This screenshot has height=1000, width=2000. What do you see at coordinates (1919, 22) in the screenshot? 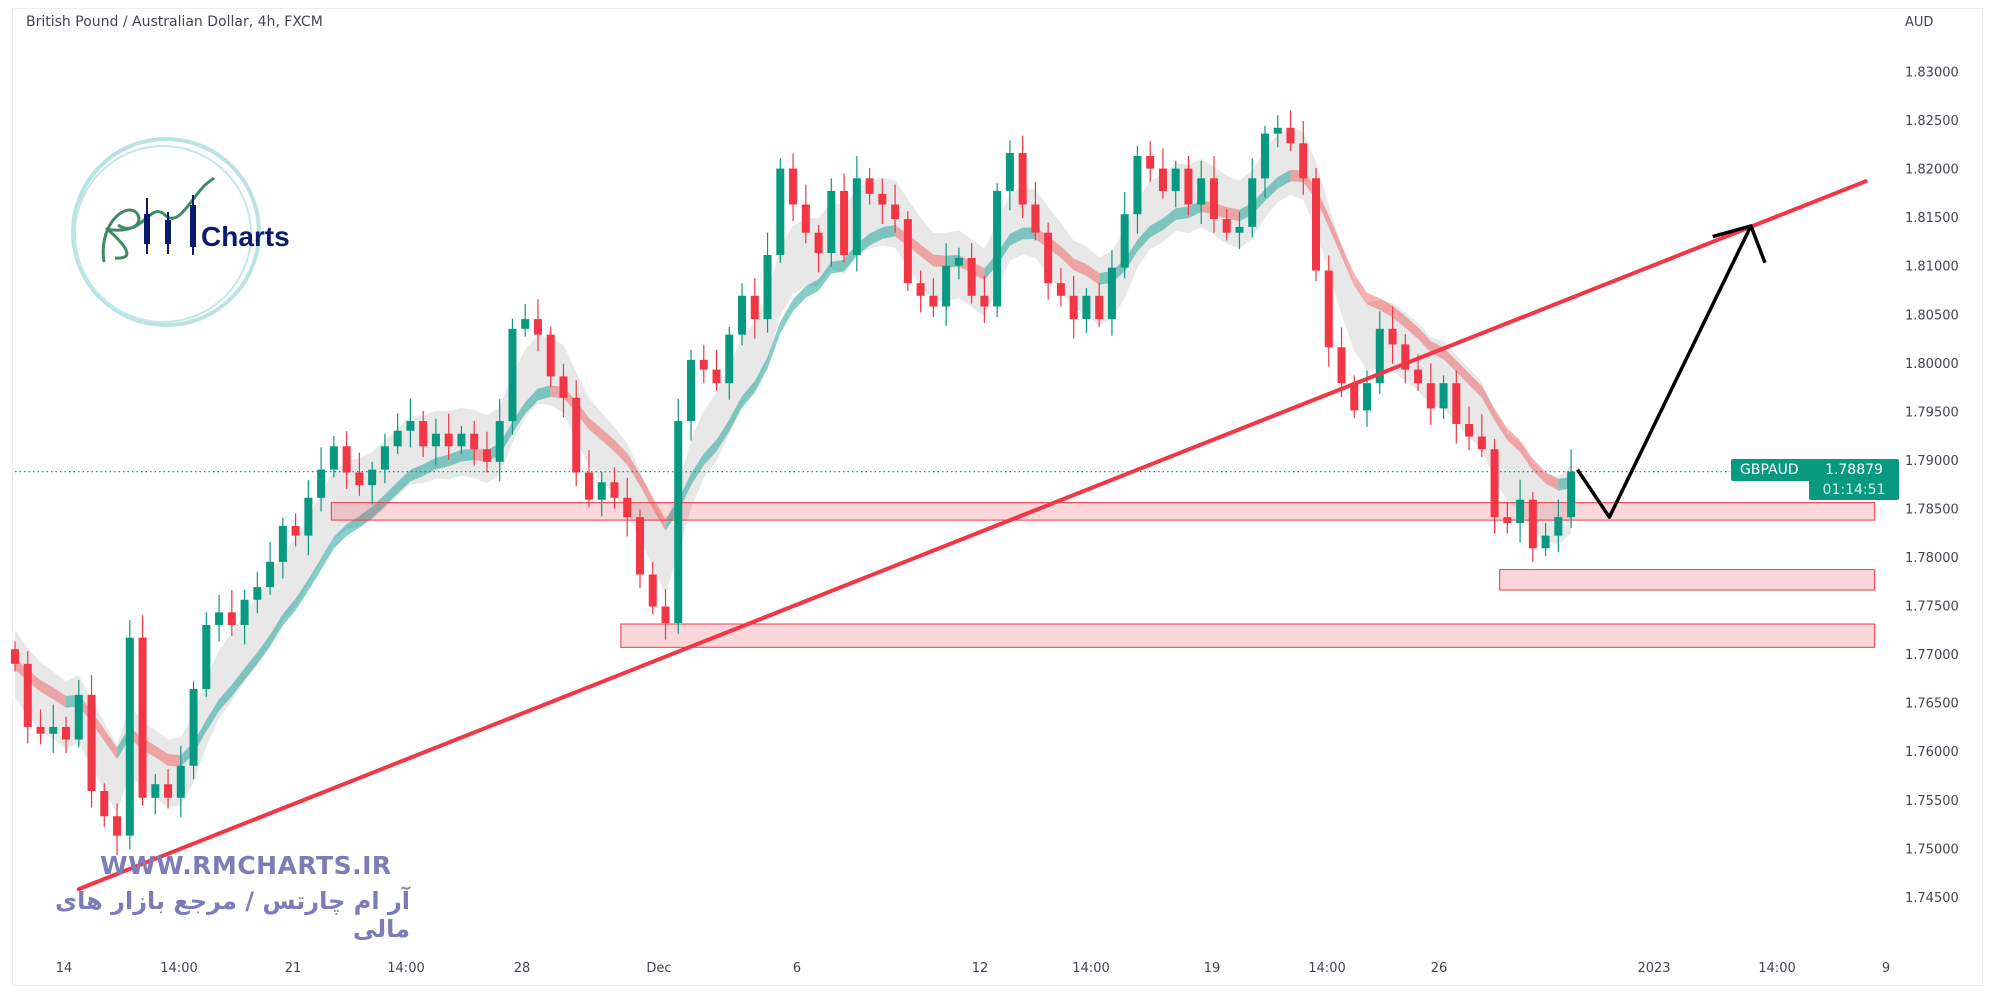
I see `axis-unit-label: AUD` at bounding box center [1919, 22].